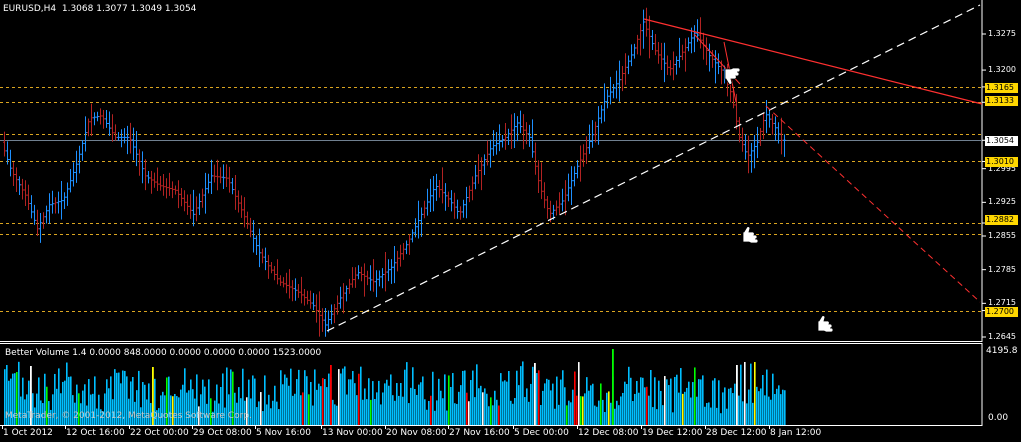  Describe the element at coordinates (873, 204) in the screenshot. I see `projection-line` at that location.